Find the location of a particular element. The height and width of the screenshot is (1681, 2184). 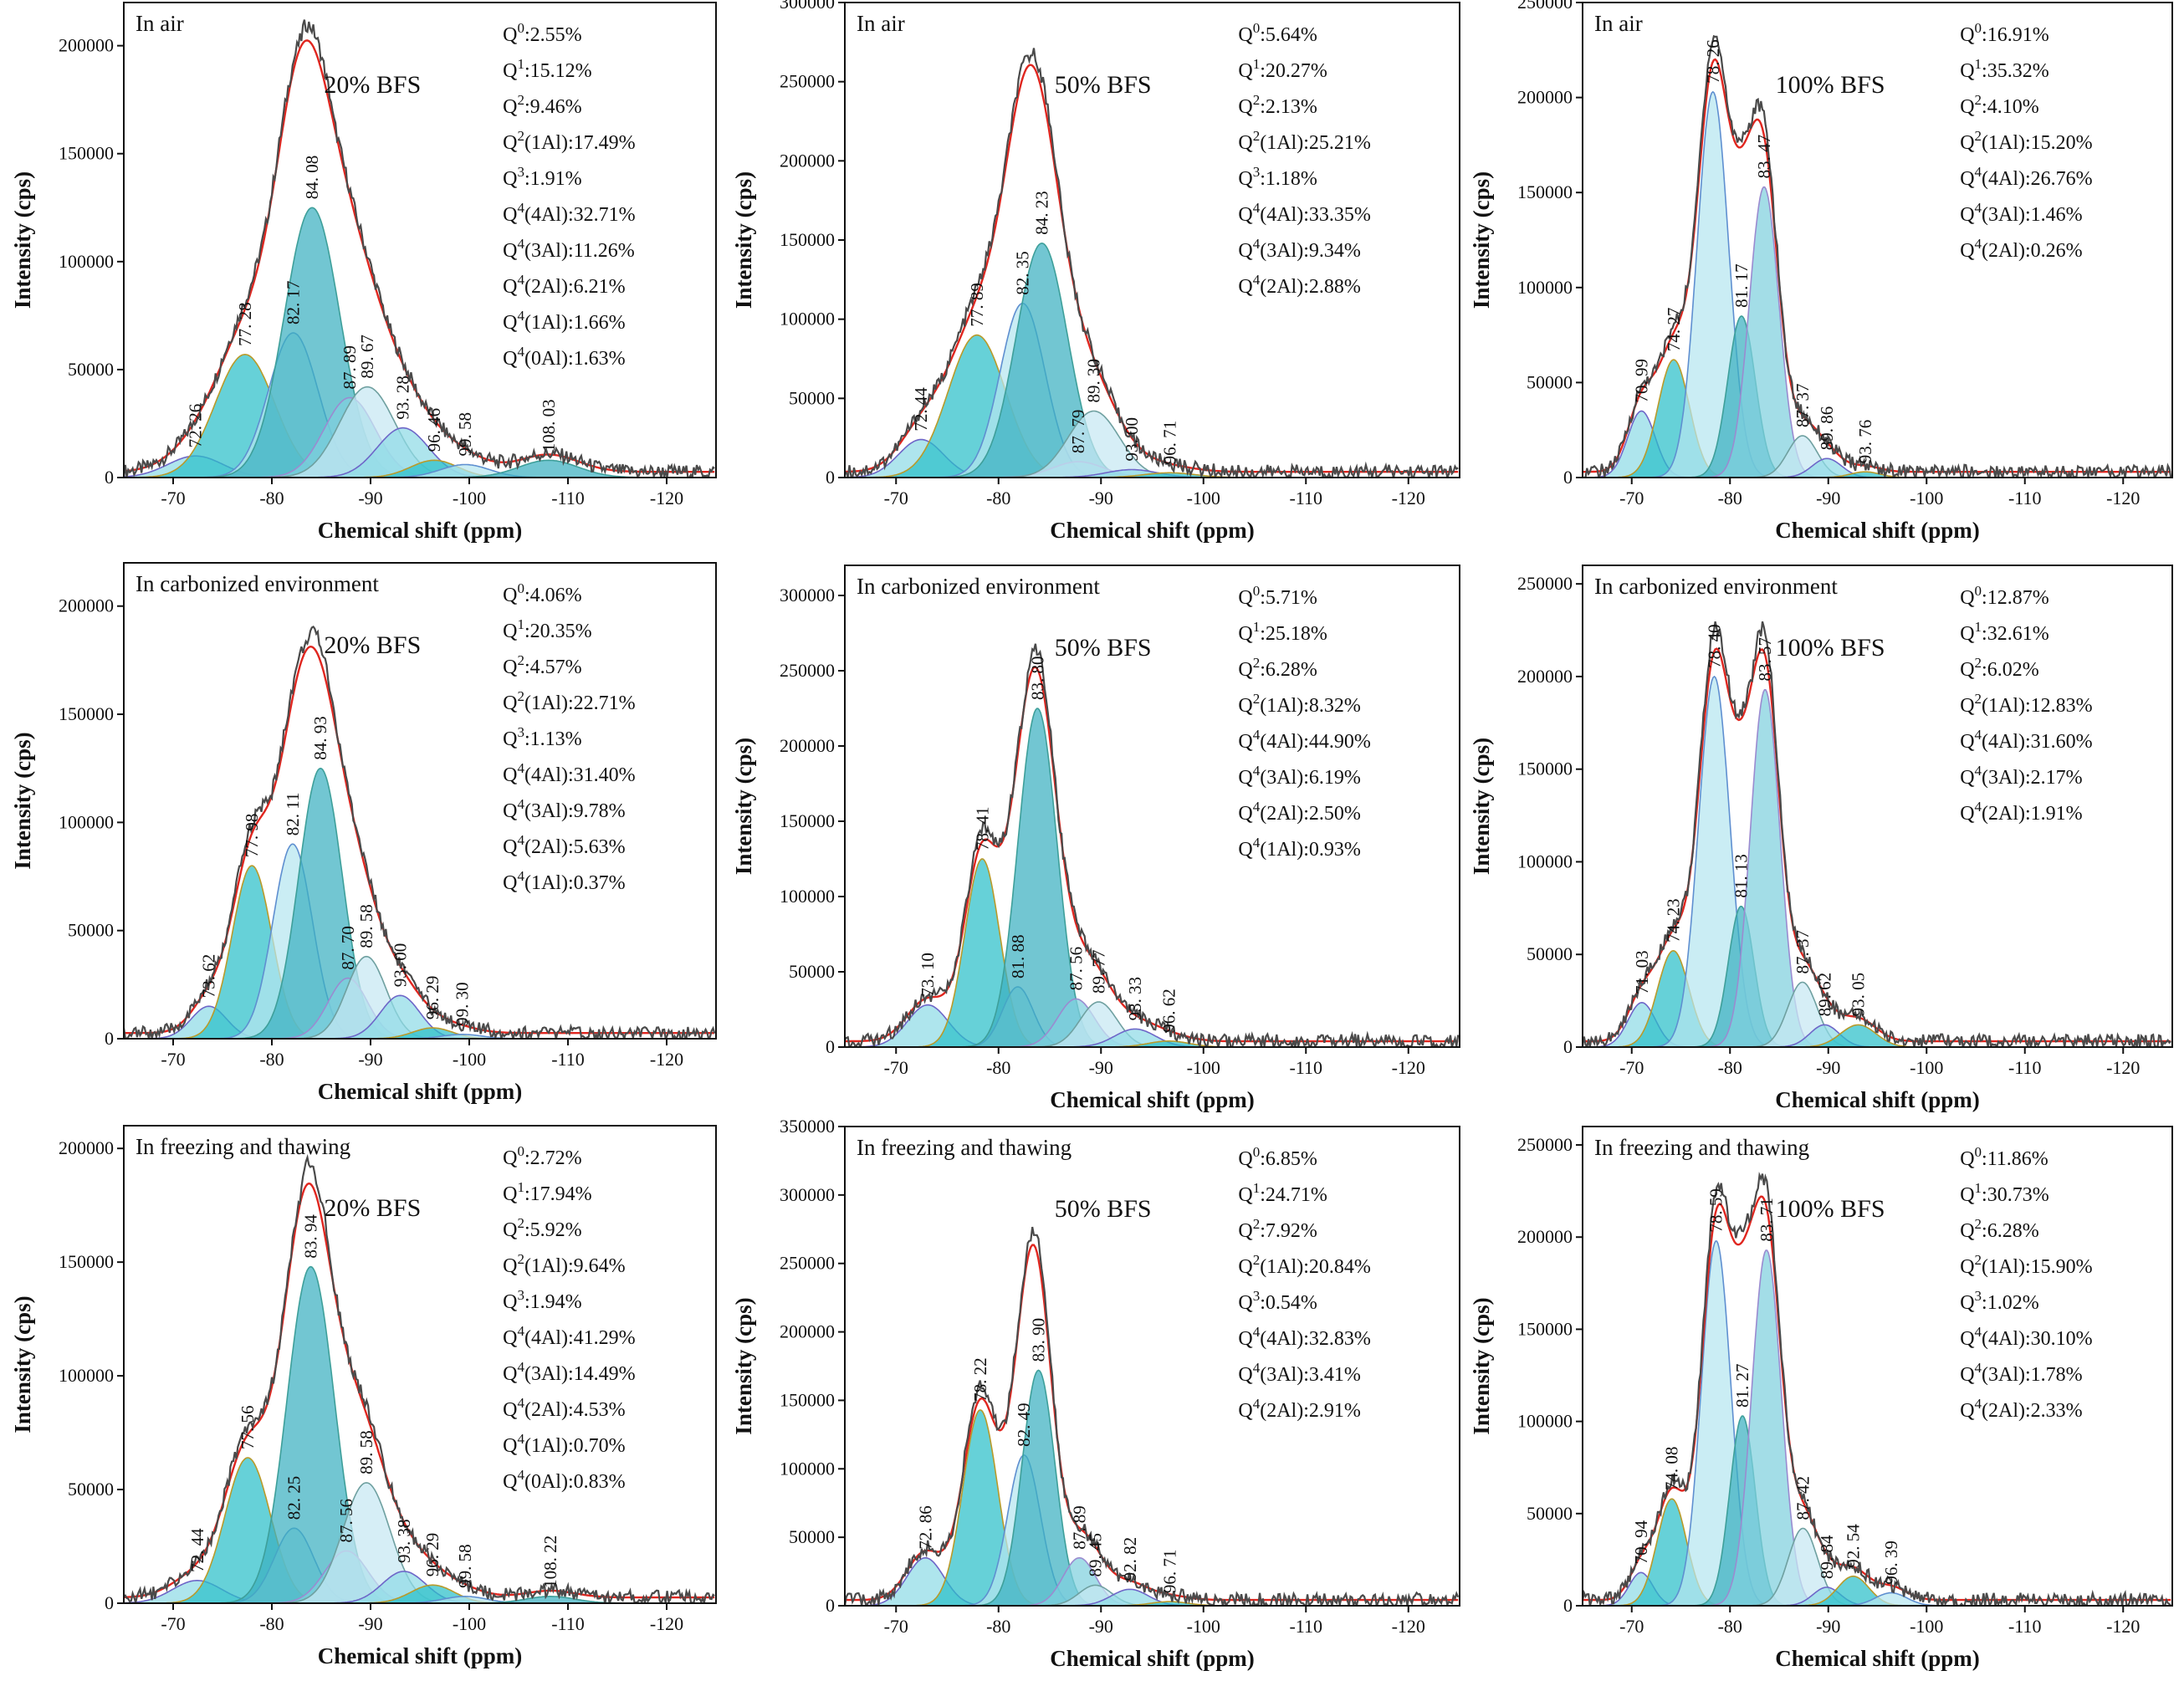

peak-label: 83. 80 is located at coordinates (1037, 679).